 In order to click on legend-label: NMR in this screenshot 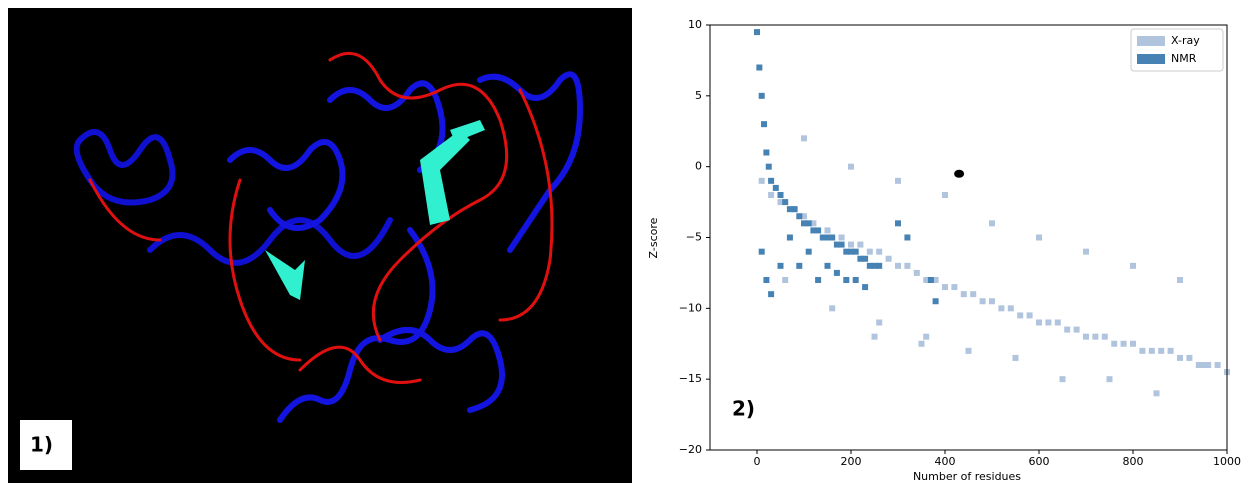, I will do `click(1184, 58)`.